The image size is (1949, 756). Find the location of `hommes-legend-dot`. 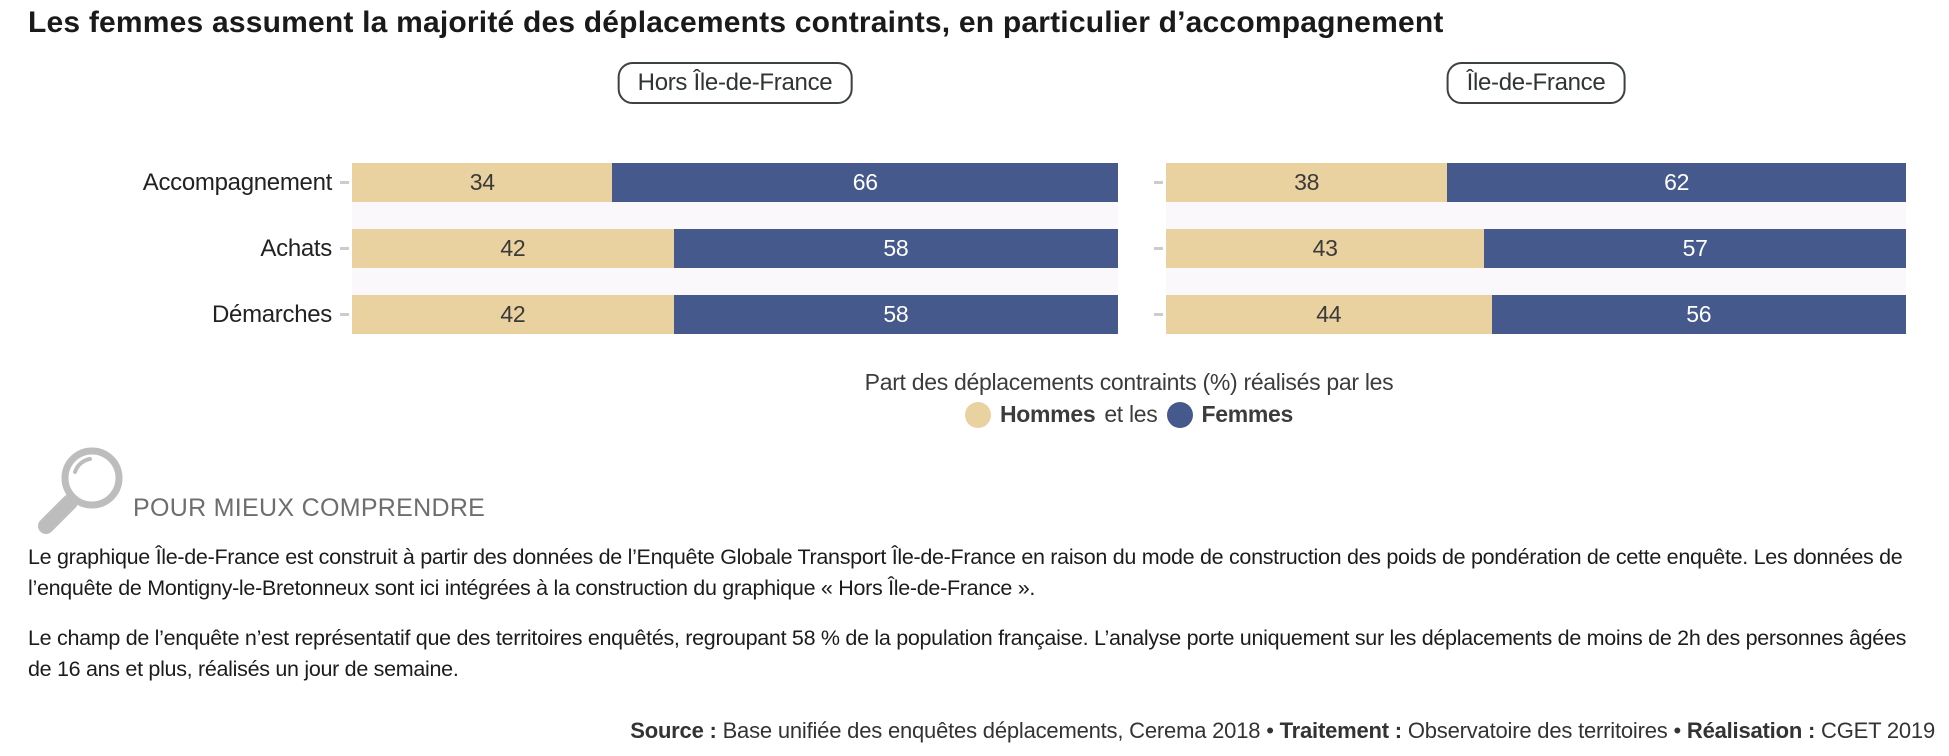

hommes-legend-dot is located at coordinates (977, 414).